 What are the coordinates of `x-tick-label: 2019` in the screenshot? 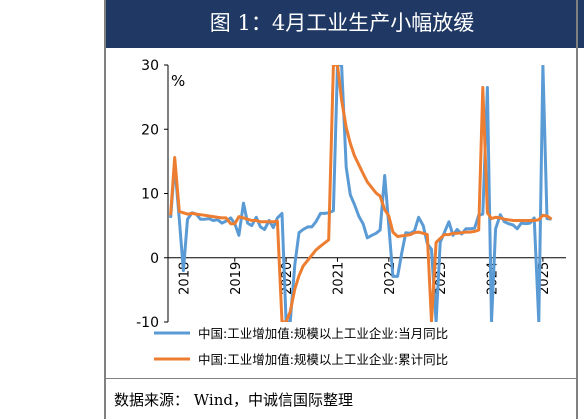 It's located at (236, 278).